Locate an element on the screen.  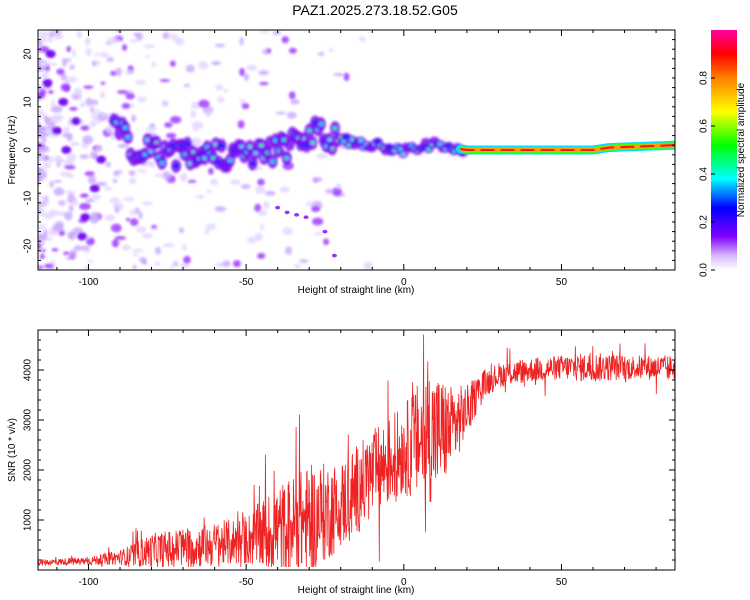
colorbar-label: Normalized spectral amplitude is located at coordinates (741, 149).